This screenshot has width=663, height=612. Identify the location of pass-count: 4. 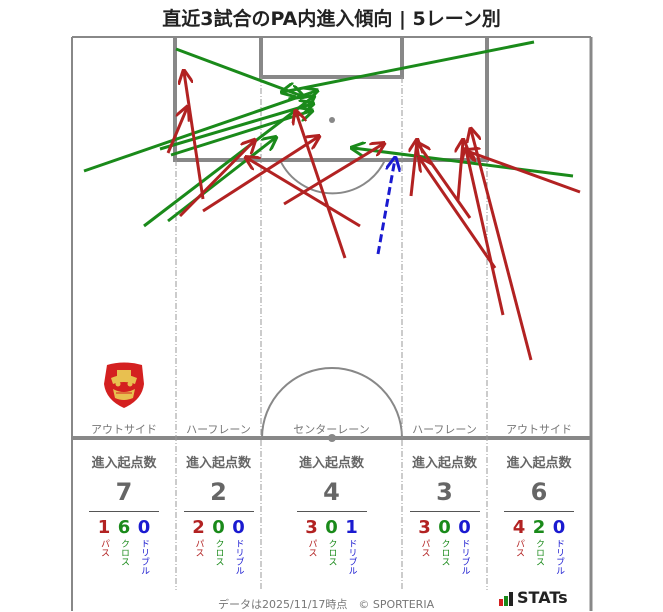
(519, 527).